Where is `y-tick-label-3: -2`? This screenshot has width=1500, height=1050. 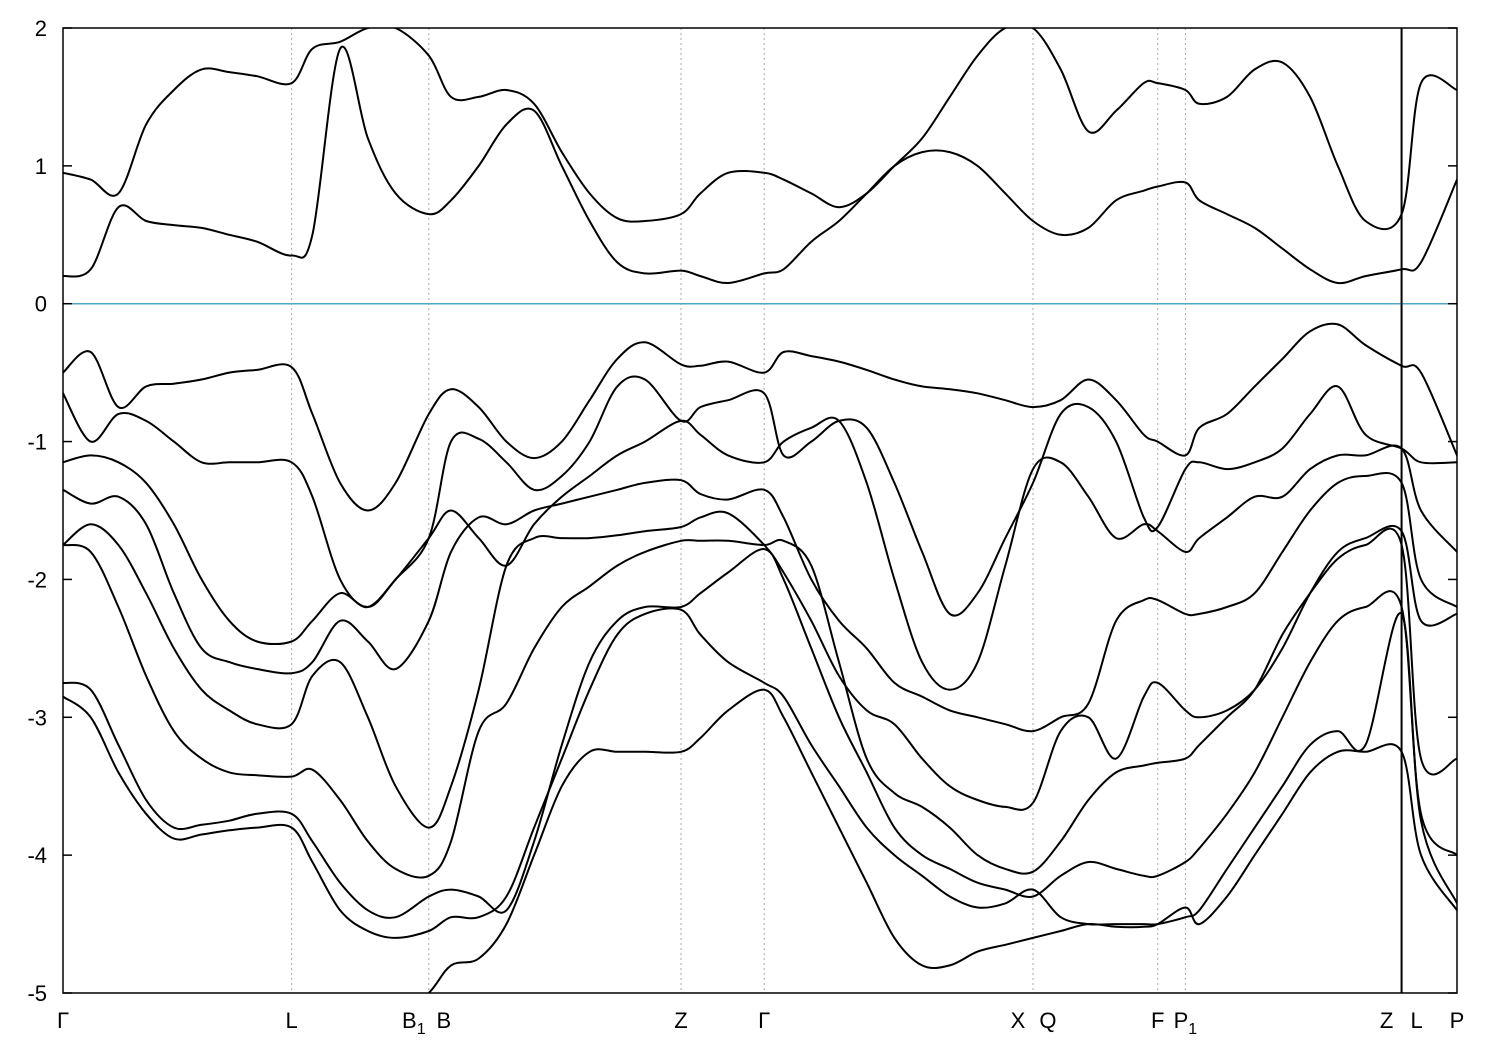
y-tick-label-3: -2 is located at coordinates (37, 579).